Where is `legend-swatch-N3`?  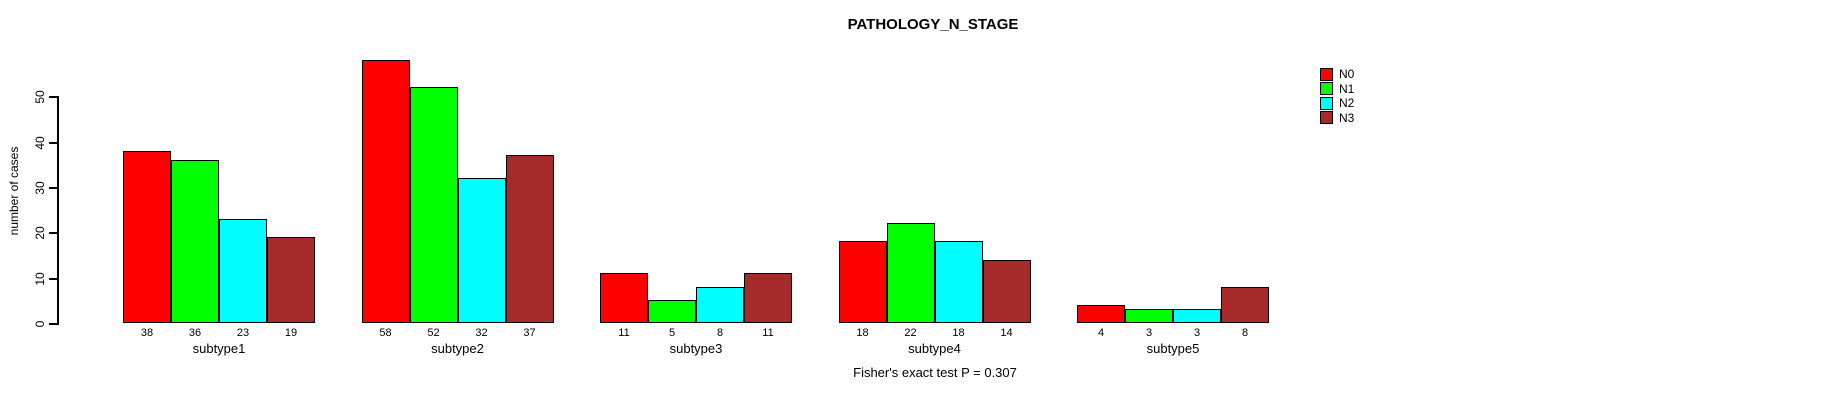
legend-swatch-N3 is located at coordinates (1326, 117).